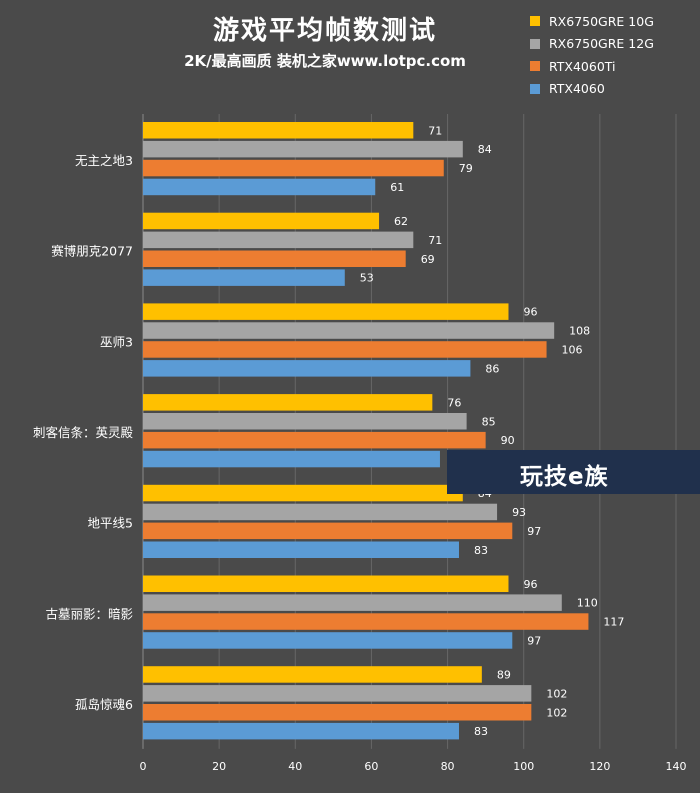 The image size is (700, 793). Describe the element at coordinates (601, 21) in the screenshot. I see `legend-label: RX6750GRE 10G` at that location.